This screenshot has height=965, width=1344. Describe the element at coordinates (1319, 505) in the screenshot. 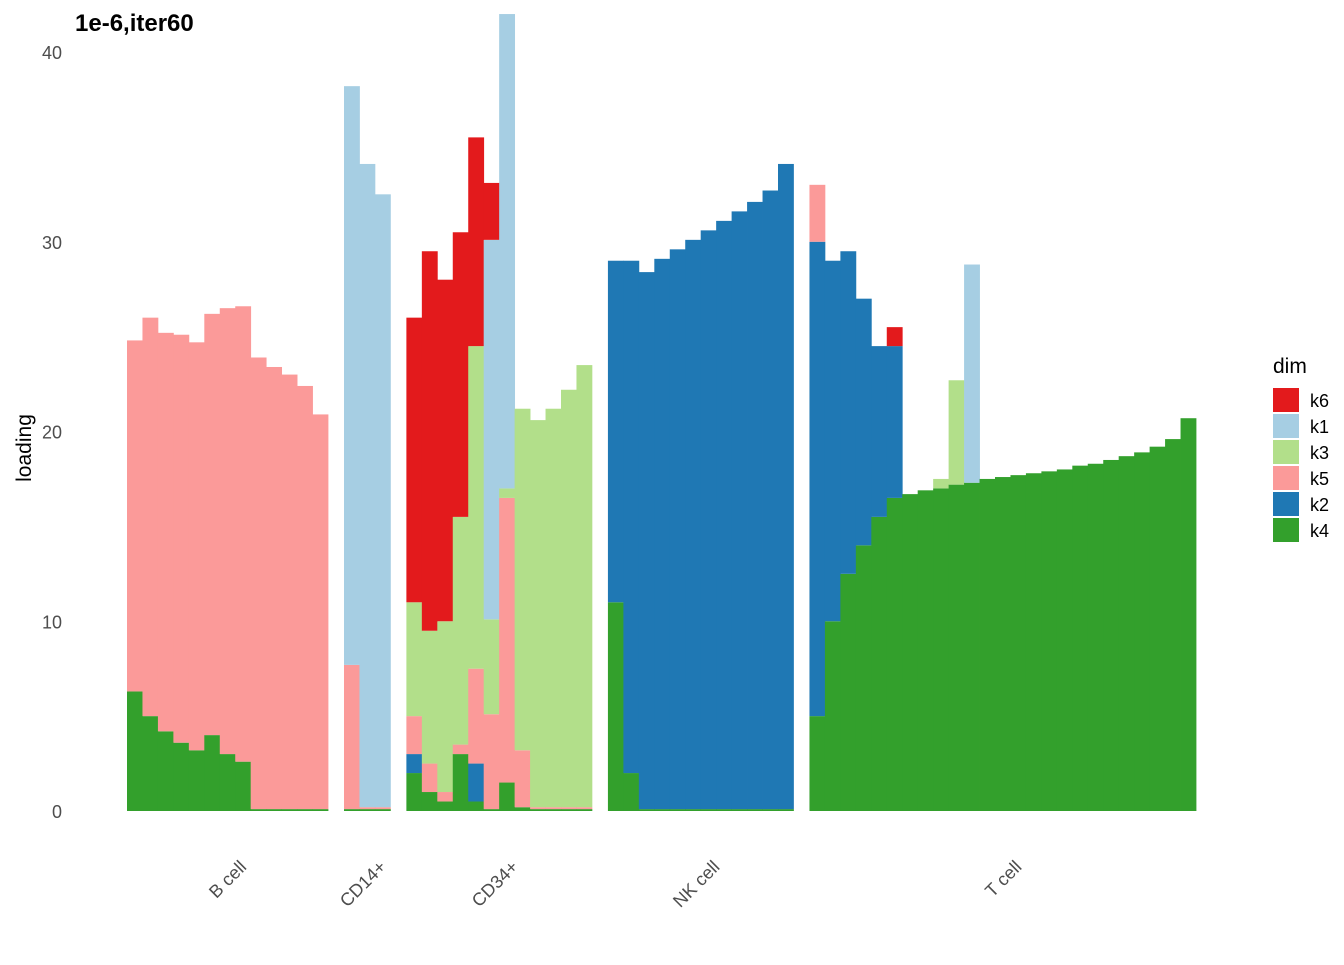

I see `legend-label: k2` at that location.